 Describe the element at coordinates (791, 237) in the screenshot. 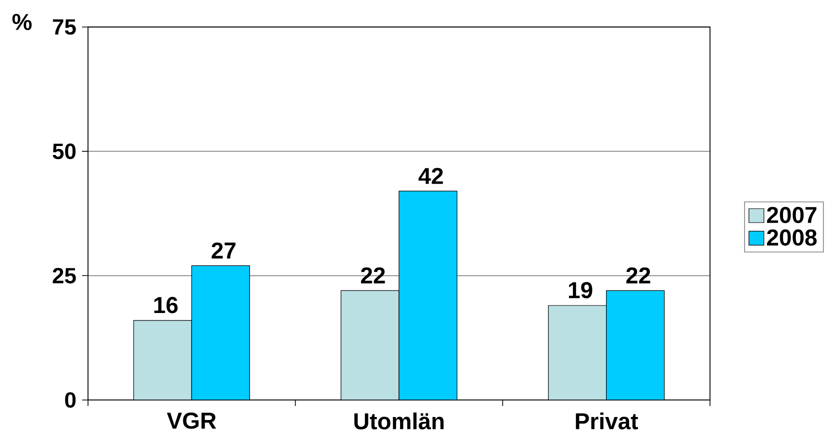

I see `legend-label: 2008` at that location.